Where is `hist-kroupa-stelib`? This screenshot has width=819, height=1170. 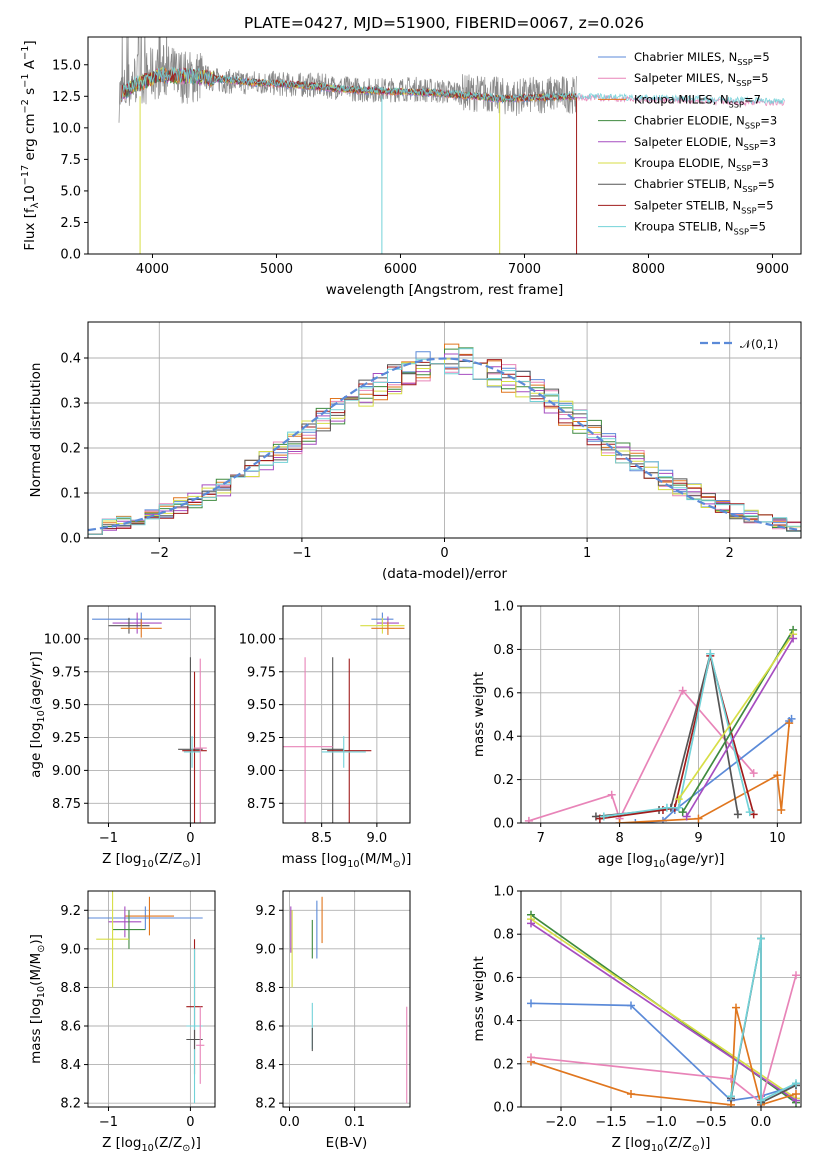 hist-kroupa-stelib is located at coordinates (444, 441).